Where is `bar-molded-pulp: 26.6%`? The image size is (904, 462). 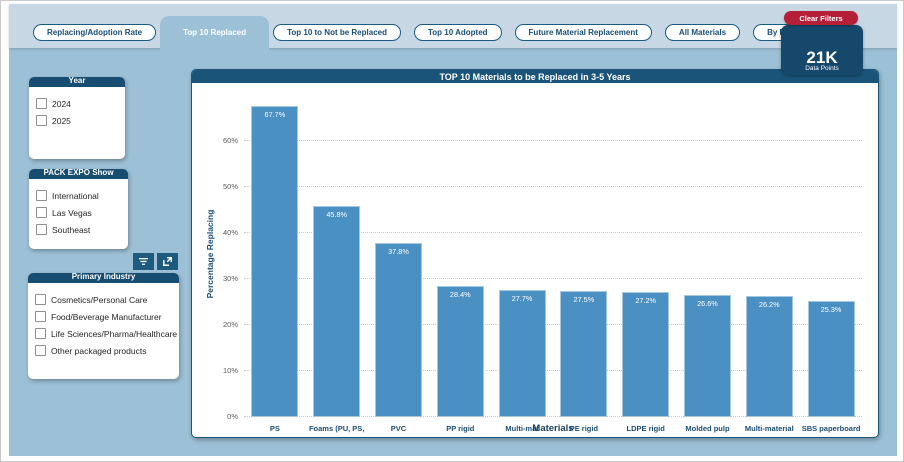 bar-molded-pulp: 26.6% is located at coordinates (707, 355).